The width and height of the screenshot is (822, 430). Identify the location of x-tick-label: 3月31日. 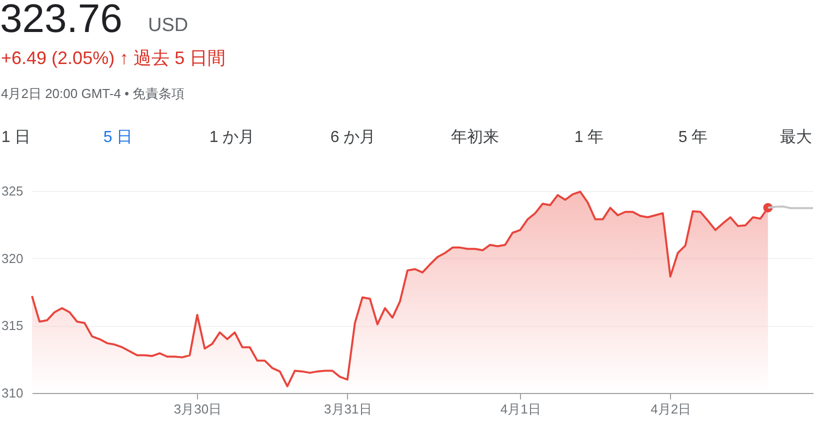
(348, 409).